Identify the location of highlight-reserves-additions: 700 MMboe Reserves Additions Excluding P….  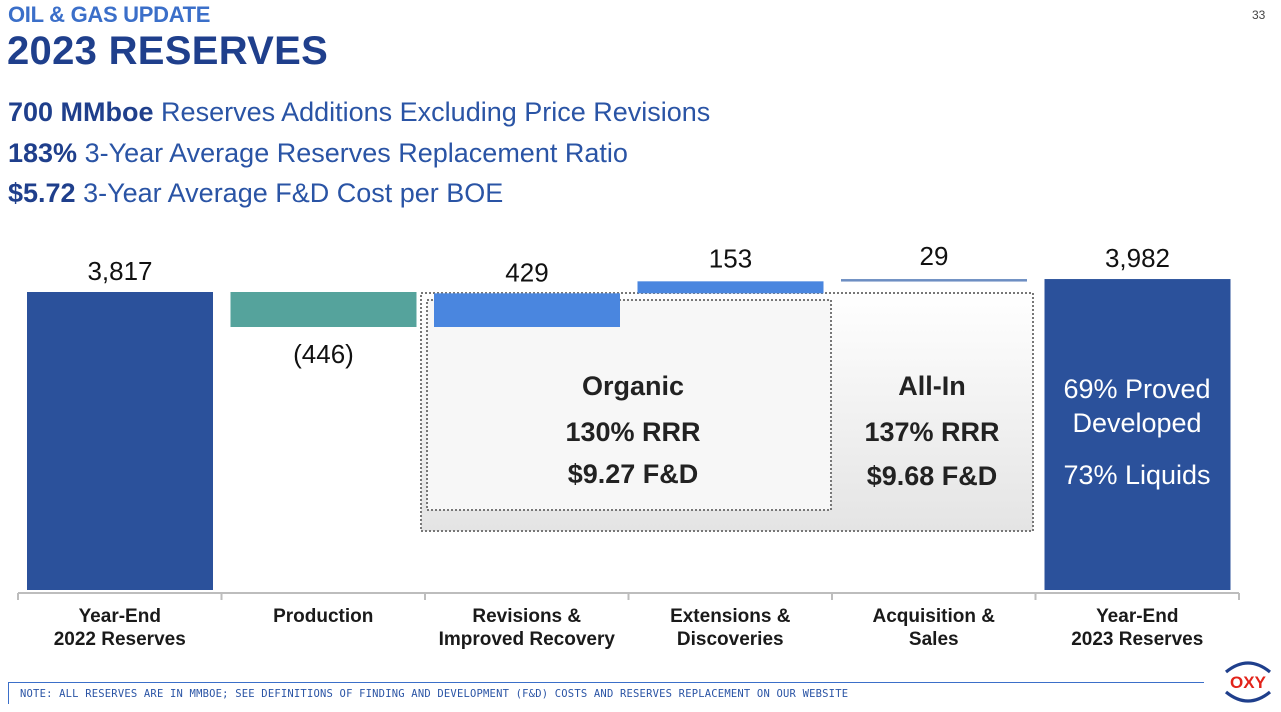
(359, 112).